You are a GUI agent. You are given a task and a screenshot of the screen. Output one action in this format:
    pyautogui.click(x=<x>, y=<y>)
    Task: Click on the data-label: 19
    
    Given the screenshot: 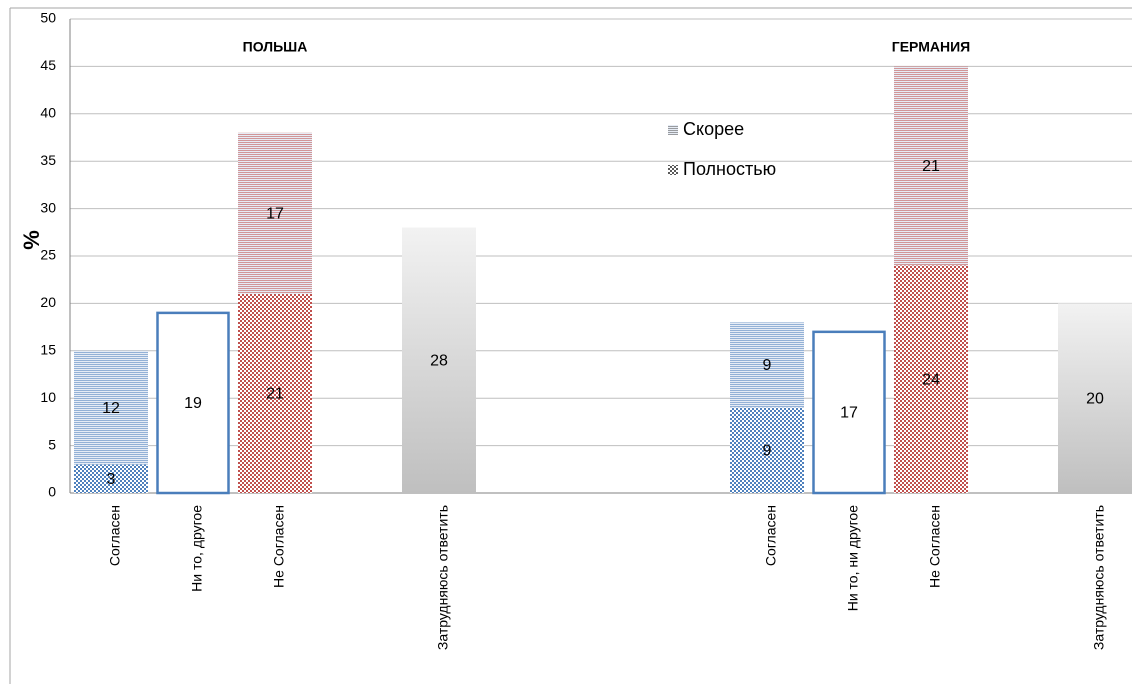 What is the action you would take?
    pyautogui.click(x=193, y=403)
    